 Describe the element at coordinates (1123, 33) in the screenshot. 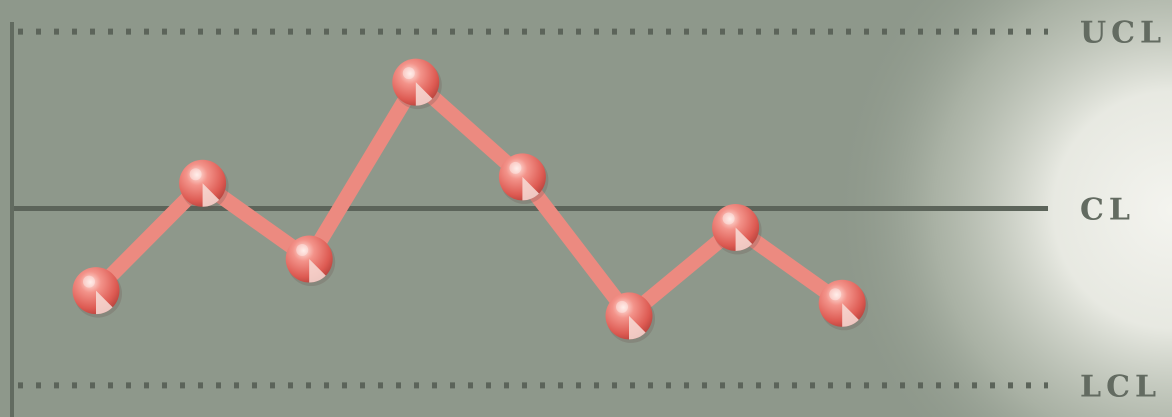

I see `ucl-label: UCL` at that location.